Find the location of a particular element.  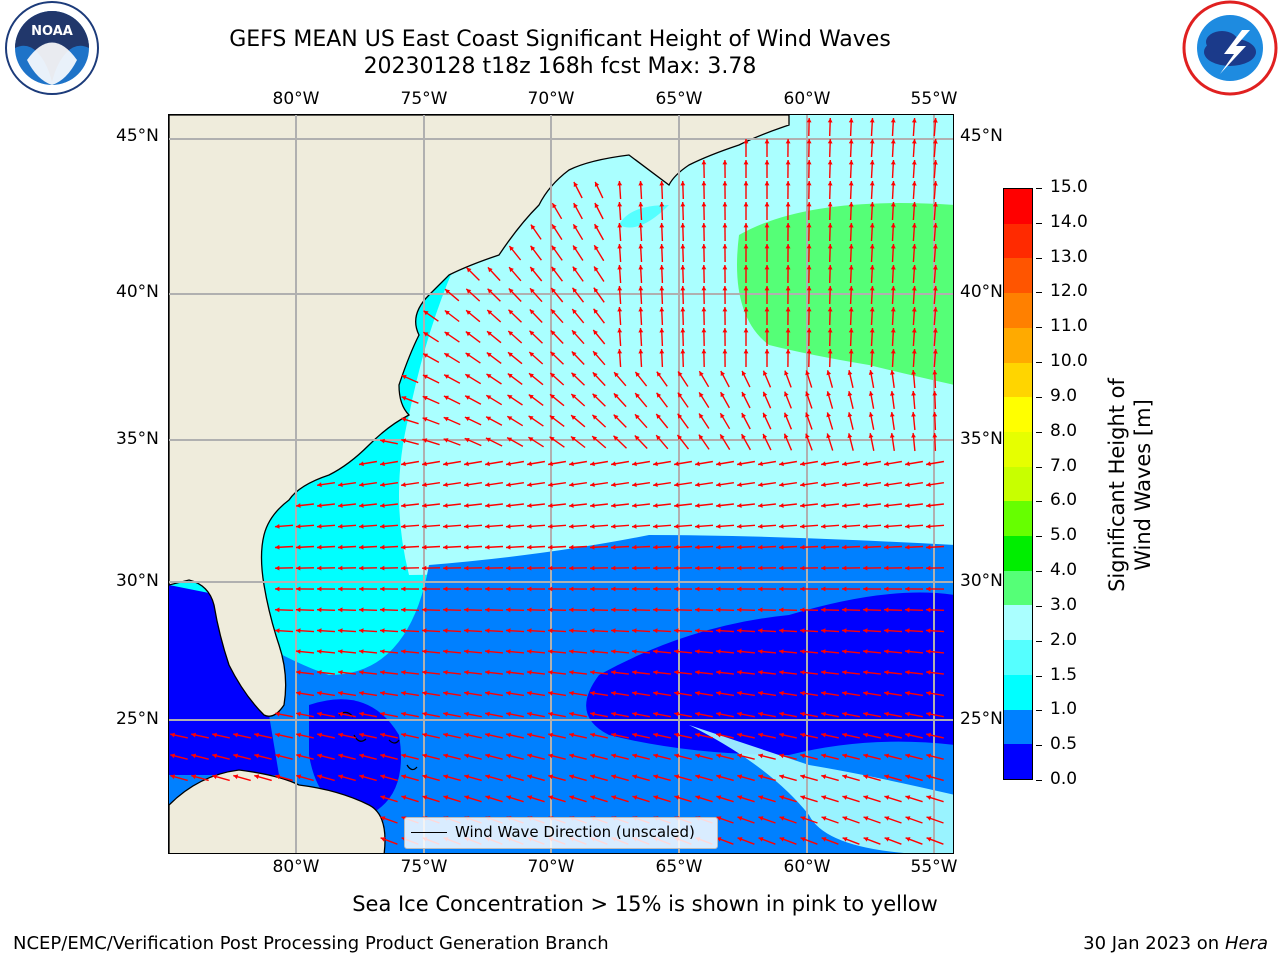

lat-label-right: 40°N is located at coordinates (981, 292).